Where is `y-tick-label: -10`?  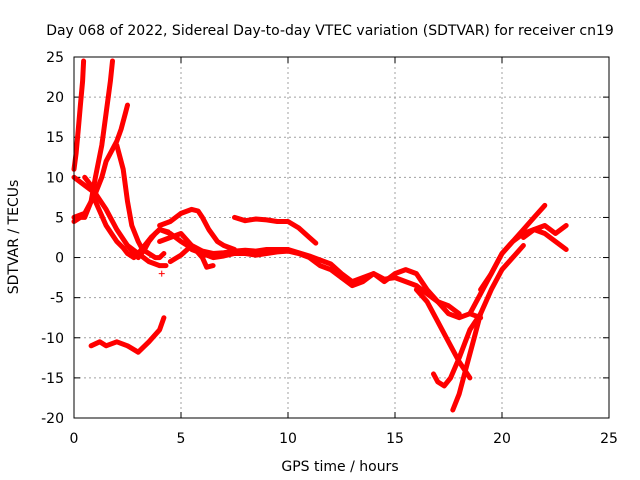 y-tick-label: -10 is located at coordinates (52, 339).